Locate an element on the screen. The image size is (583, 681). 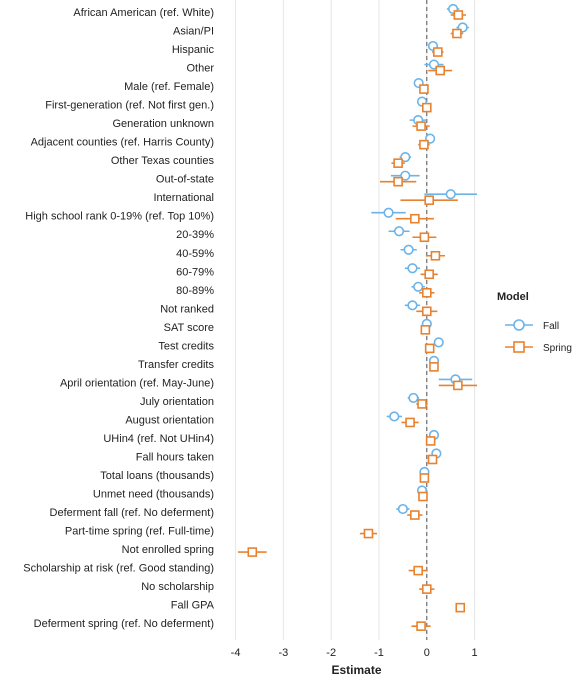
y-tick-label: Total loans (thousands) is located at coordinates (157, 476).